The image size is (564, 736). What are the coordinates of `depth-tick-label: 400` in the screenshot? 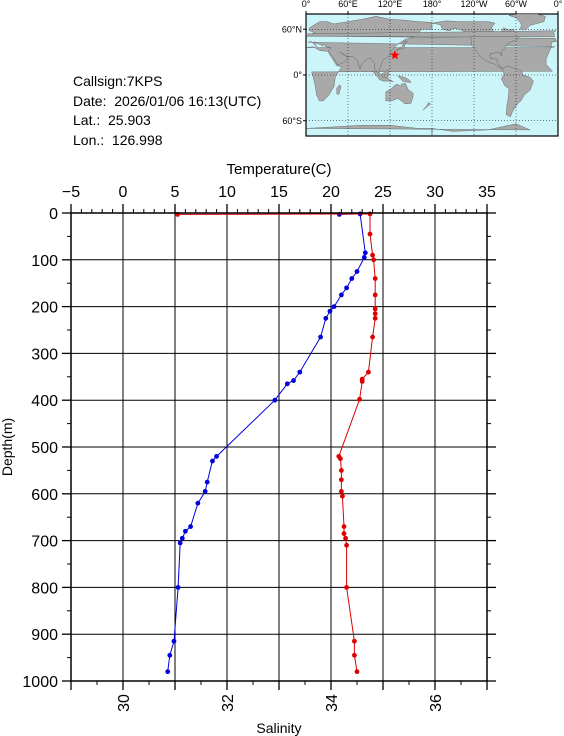 It's located at (44, 401).